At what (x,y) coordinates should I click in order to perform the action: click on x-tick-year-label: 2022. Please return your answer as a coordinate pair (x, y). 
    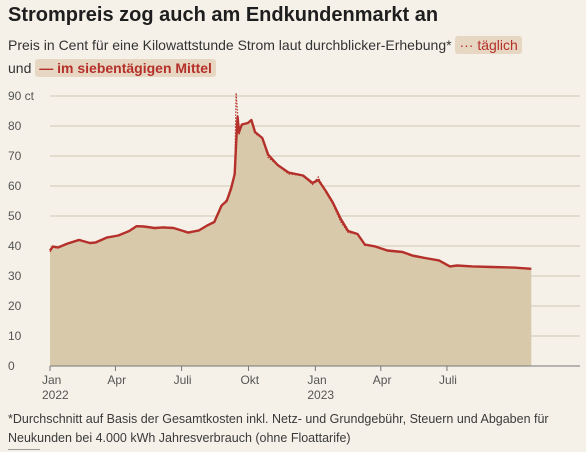
    Looking at the image, I should click on (55, 395).